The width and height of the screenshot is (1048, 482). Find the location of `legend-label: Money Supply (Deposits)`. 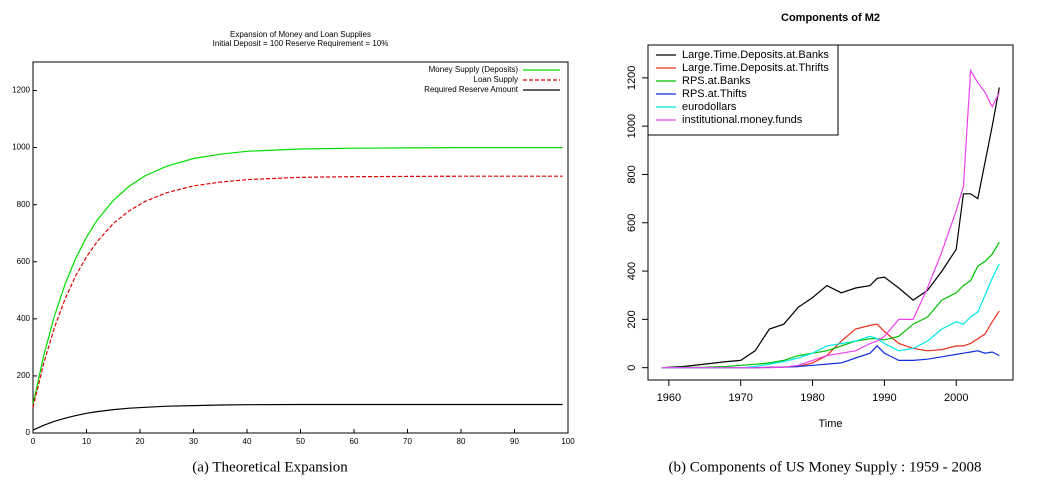

legend-label: Money Supply (Deposits) is located at coordinates (474, 69).